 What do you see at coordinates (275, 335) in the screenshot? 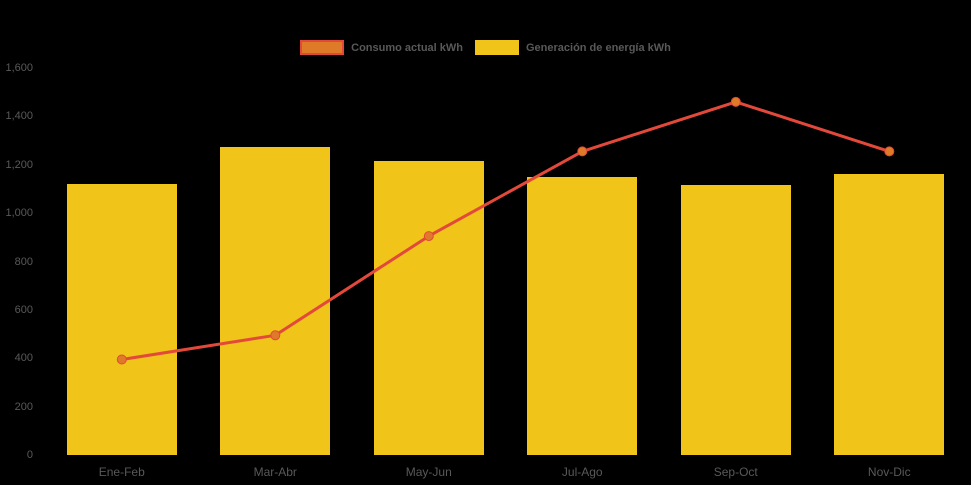
I see `consumo-marker-Mar-Abr` at bounding box center [275, 335].